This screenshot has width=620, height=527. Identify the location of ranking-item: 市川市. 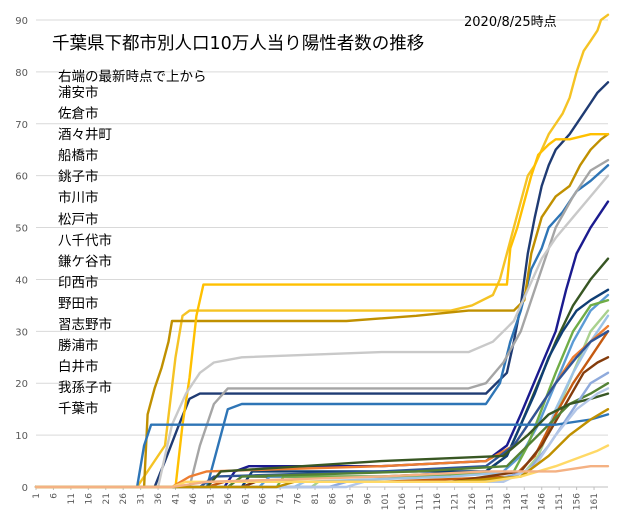
(78, 198).